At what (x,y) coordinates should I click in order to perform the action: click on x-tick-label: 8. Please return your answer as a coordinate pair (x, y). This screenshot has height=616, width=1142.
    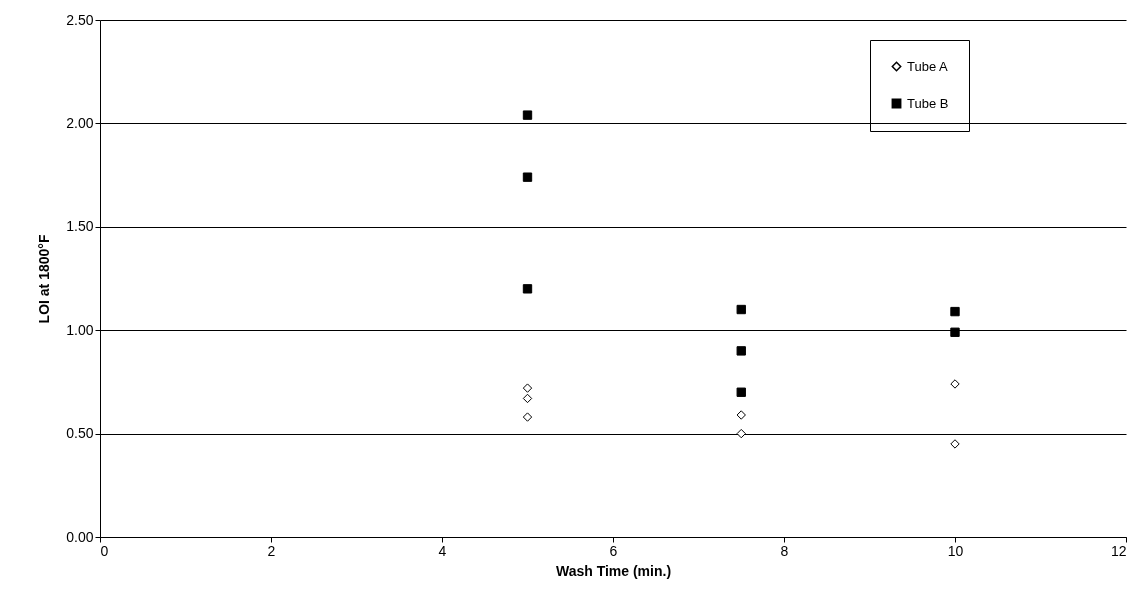
    Looking at the image, I should click on (784, 550).